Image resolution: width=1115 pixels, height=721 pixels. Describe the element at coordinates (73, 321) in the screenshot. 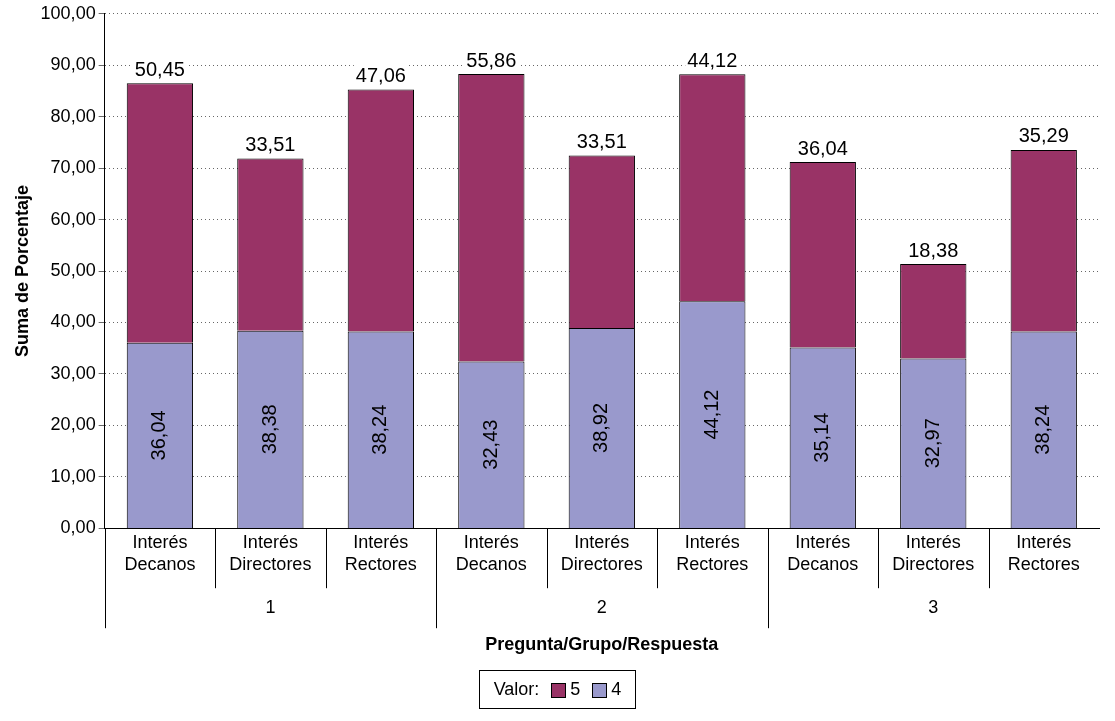

I see `y-tick-label: 40,00` at that location.